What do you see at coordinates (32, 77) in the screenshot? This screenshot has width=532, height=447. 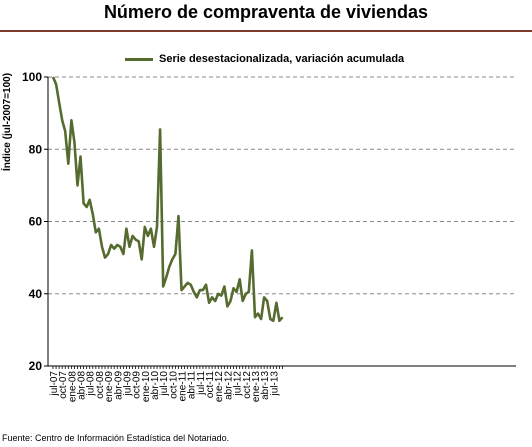 I see `y-tick-label: 100` at bounding box center [32, 77].